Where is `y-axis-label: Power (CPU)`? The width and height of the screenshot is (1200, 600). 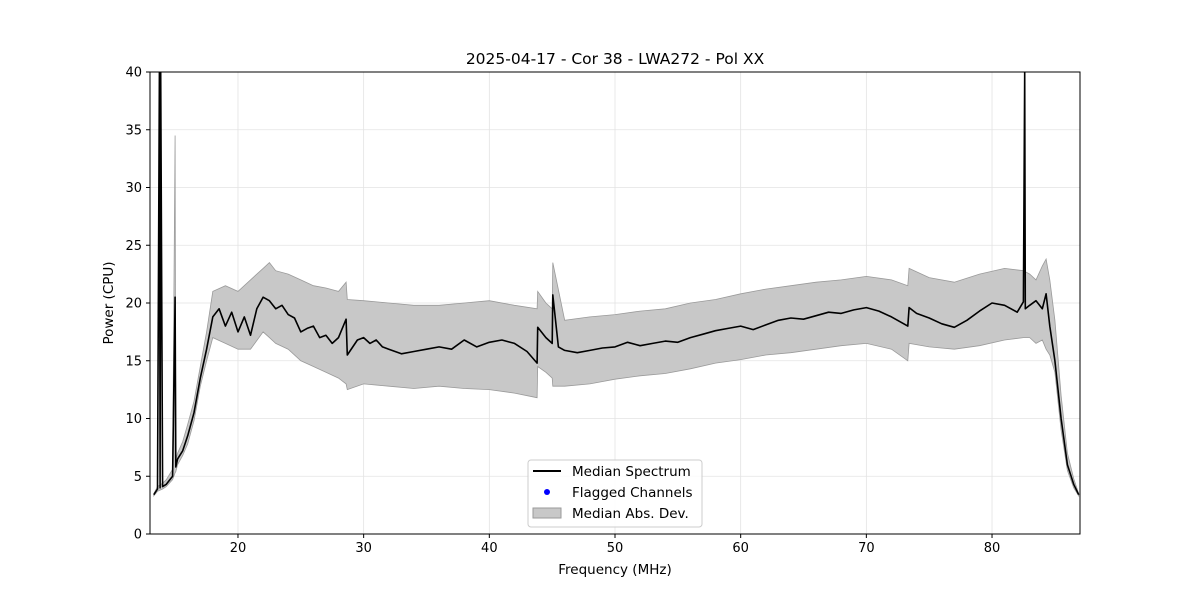 y-axis-label: Power (CPU) is located at coordinates (109, 302).